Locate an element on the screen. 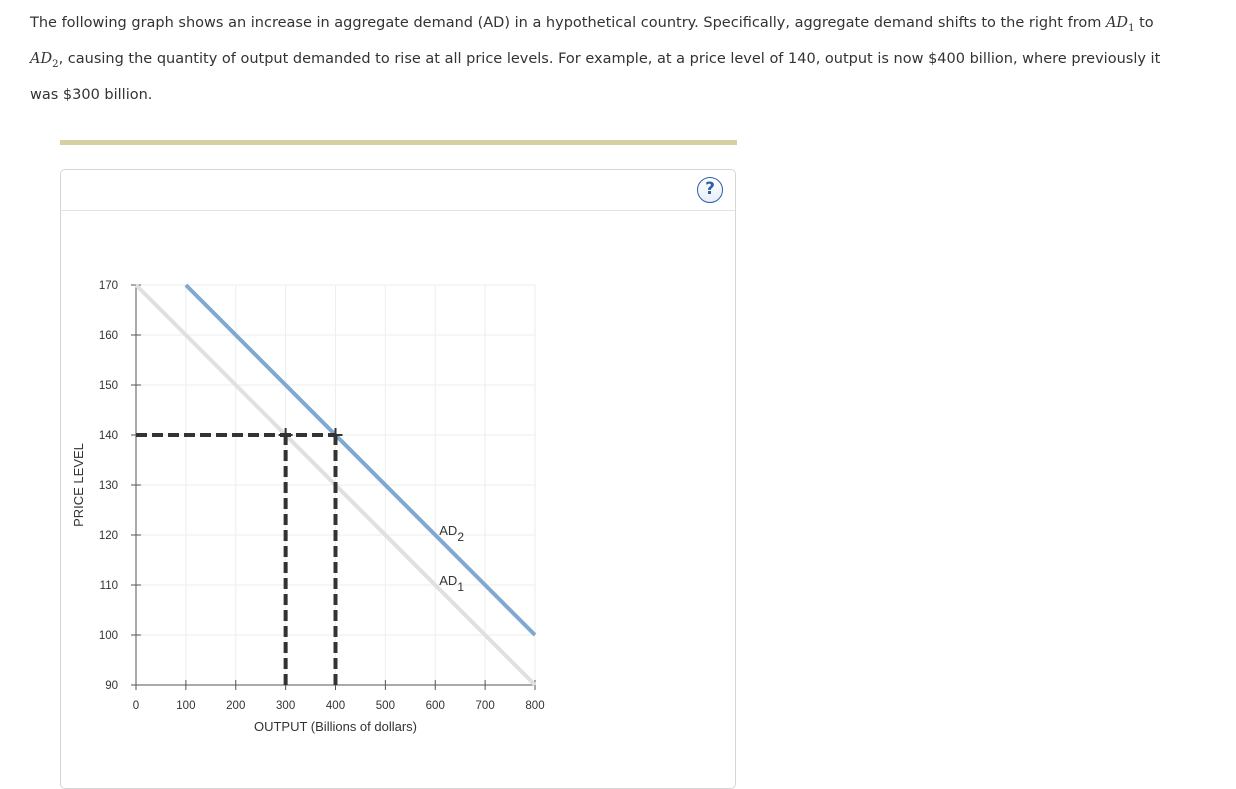 This screenshot has width=1236, height=789. graph-panel-header: ? is located at coordinates (398, 190).